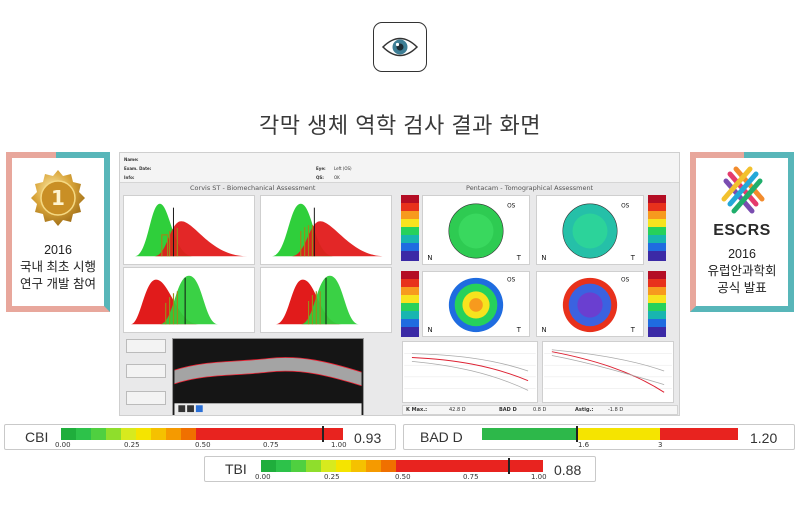  Describe the element at coordinates (742, 288) in the screenshot. I see `badge-line-3: 공식 발표` at that location.